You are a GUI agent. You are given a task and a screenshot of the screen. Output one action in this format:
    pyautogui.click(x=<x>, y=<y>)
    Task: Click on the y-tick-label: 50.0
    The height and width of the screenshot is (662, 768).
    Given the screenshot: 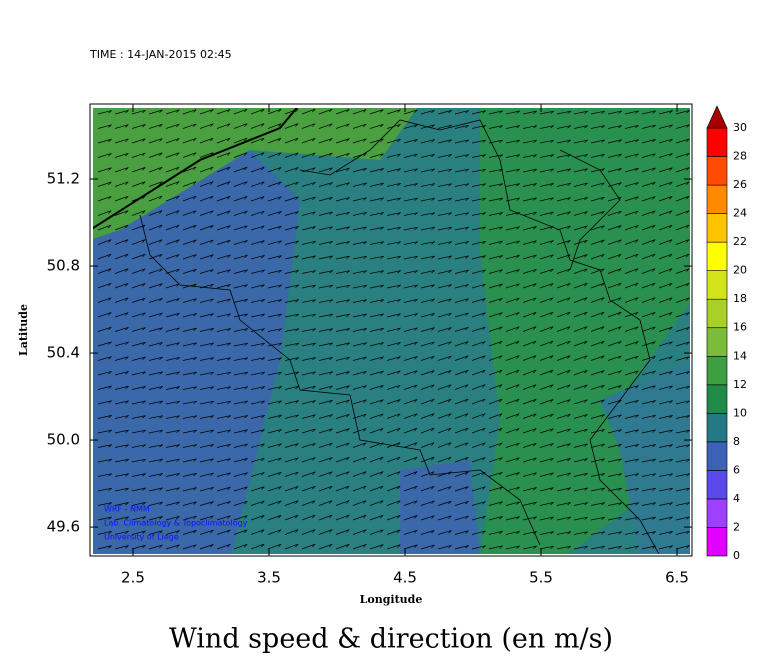 What is the action you would take?
    pyautogui.click(x=63, y=440)
    